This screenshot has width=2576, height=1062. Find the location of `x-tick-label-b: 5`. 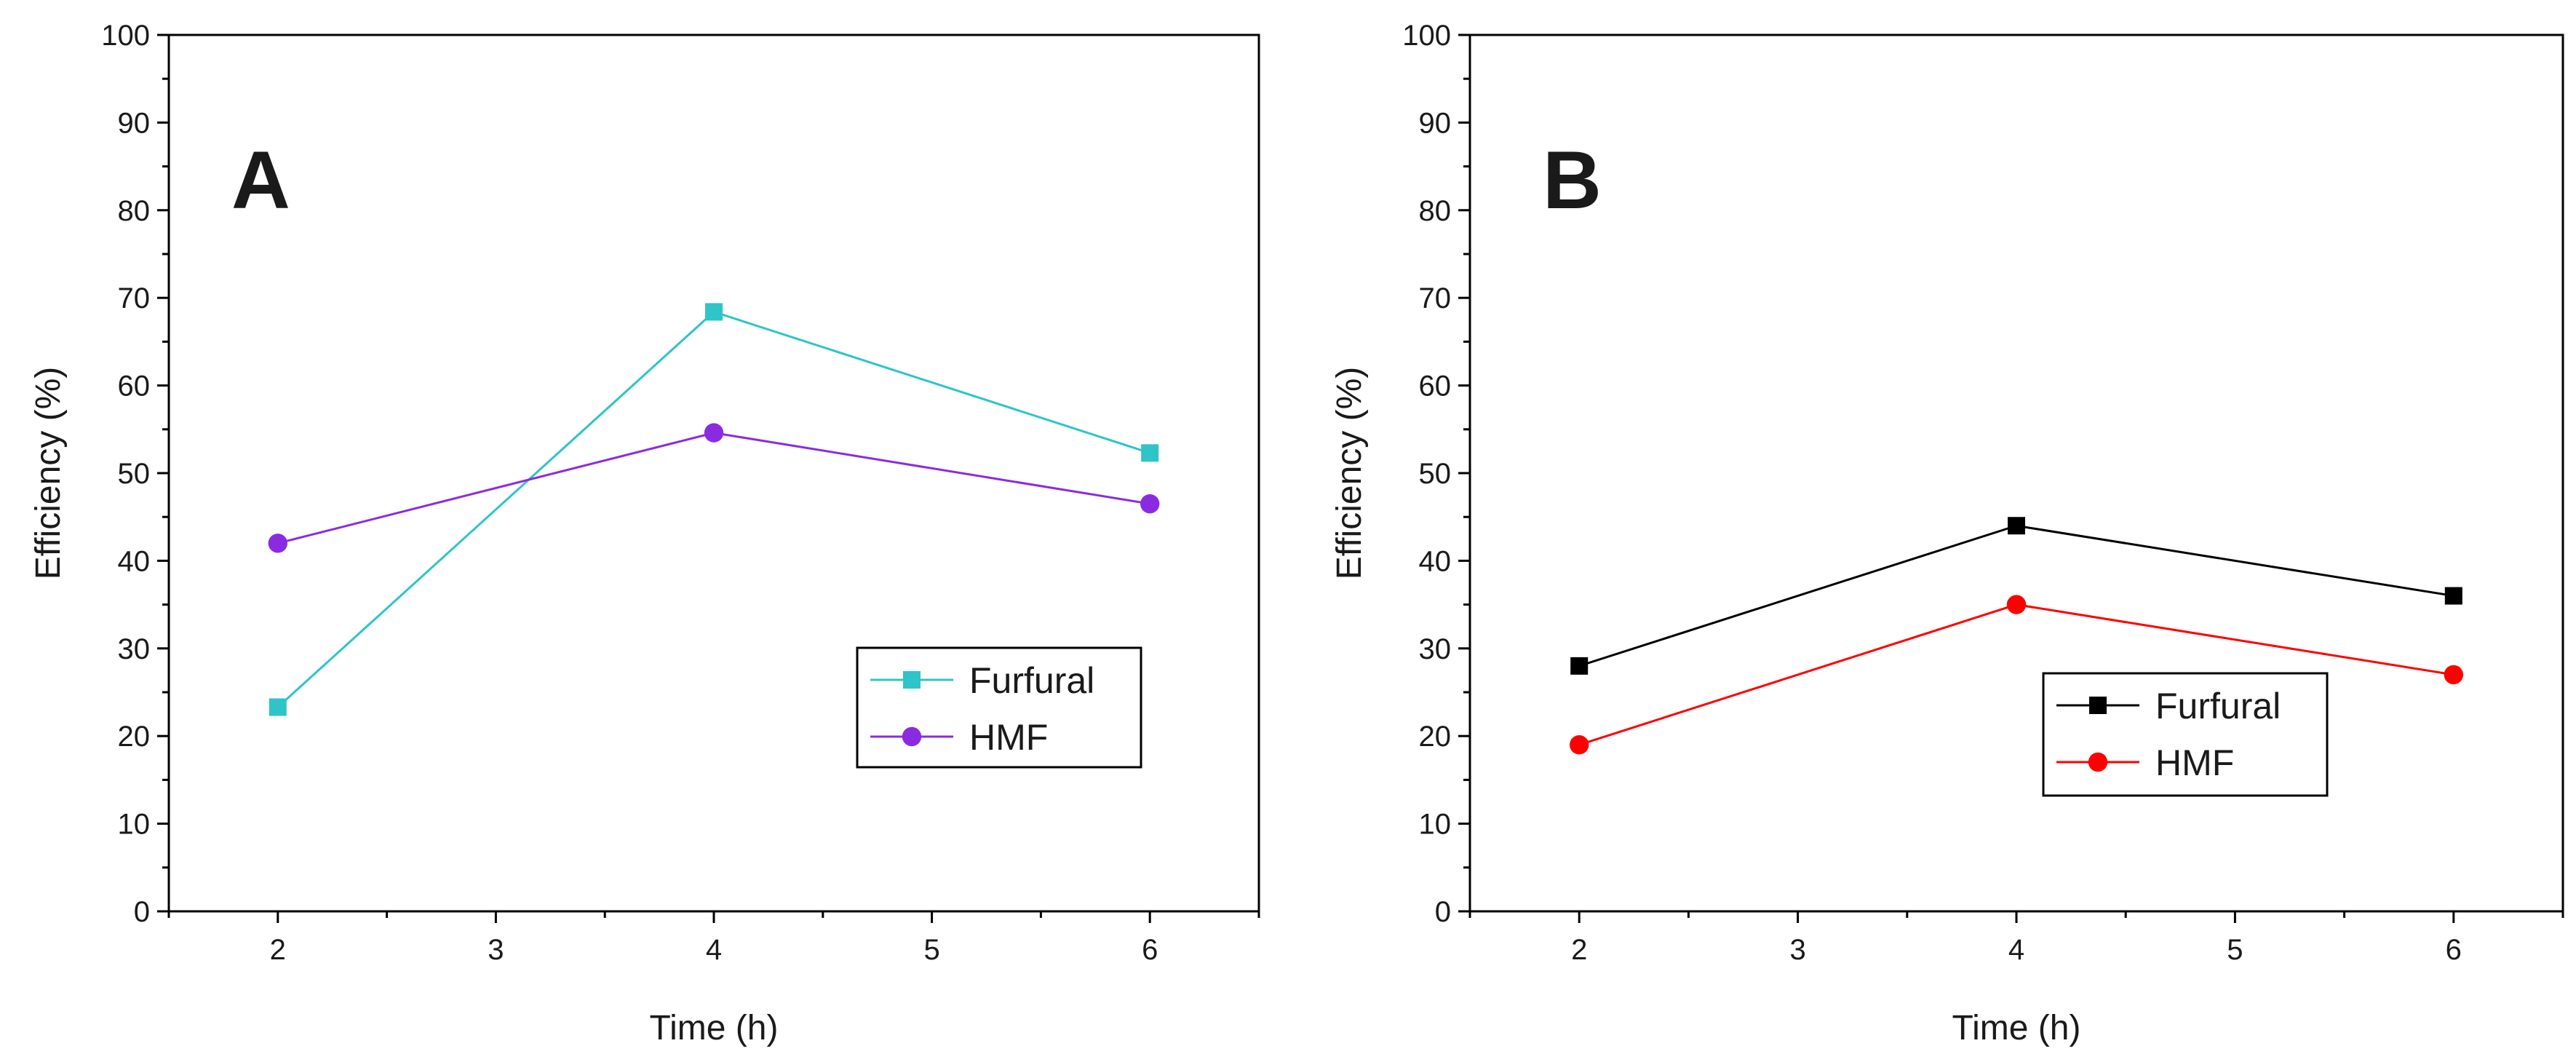

x-tick-label-b: 5 is located at coordinates (2235, 950).